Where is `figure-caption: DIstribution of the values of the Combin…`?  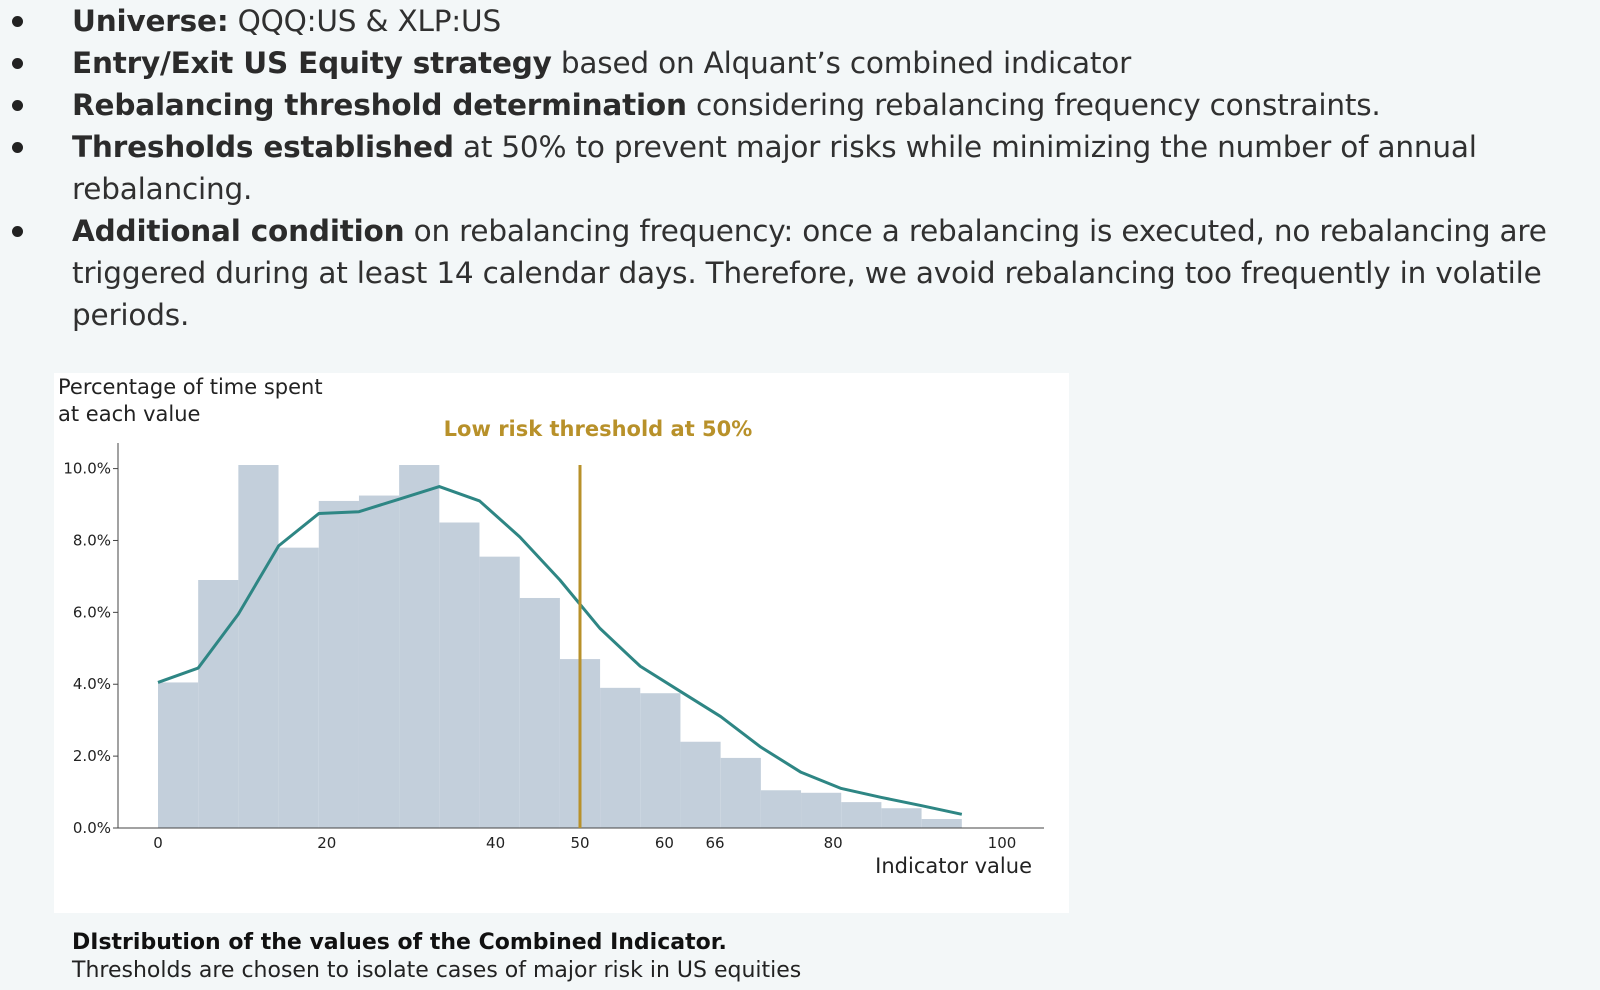
figure-caption: DIstribution of the values of the Combin… is located at coordinates (672, 957).